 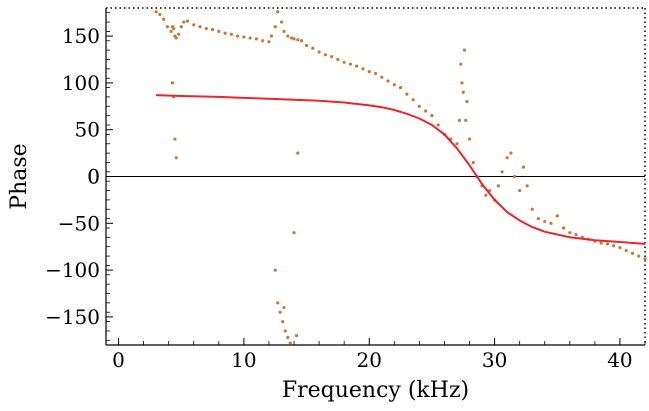 I want to click on y-axis-label: Phase, so click(x=19, y=176).